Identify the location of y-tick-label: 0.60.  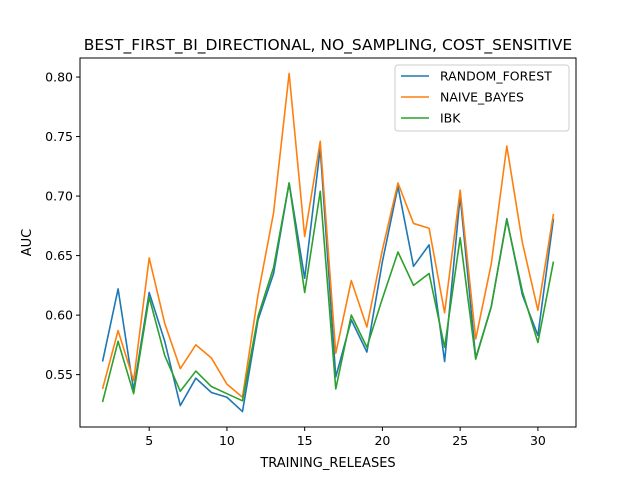
(59, 315).